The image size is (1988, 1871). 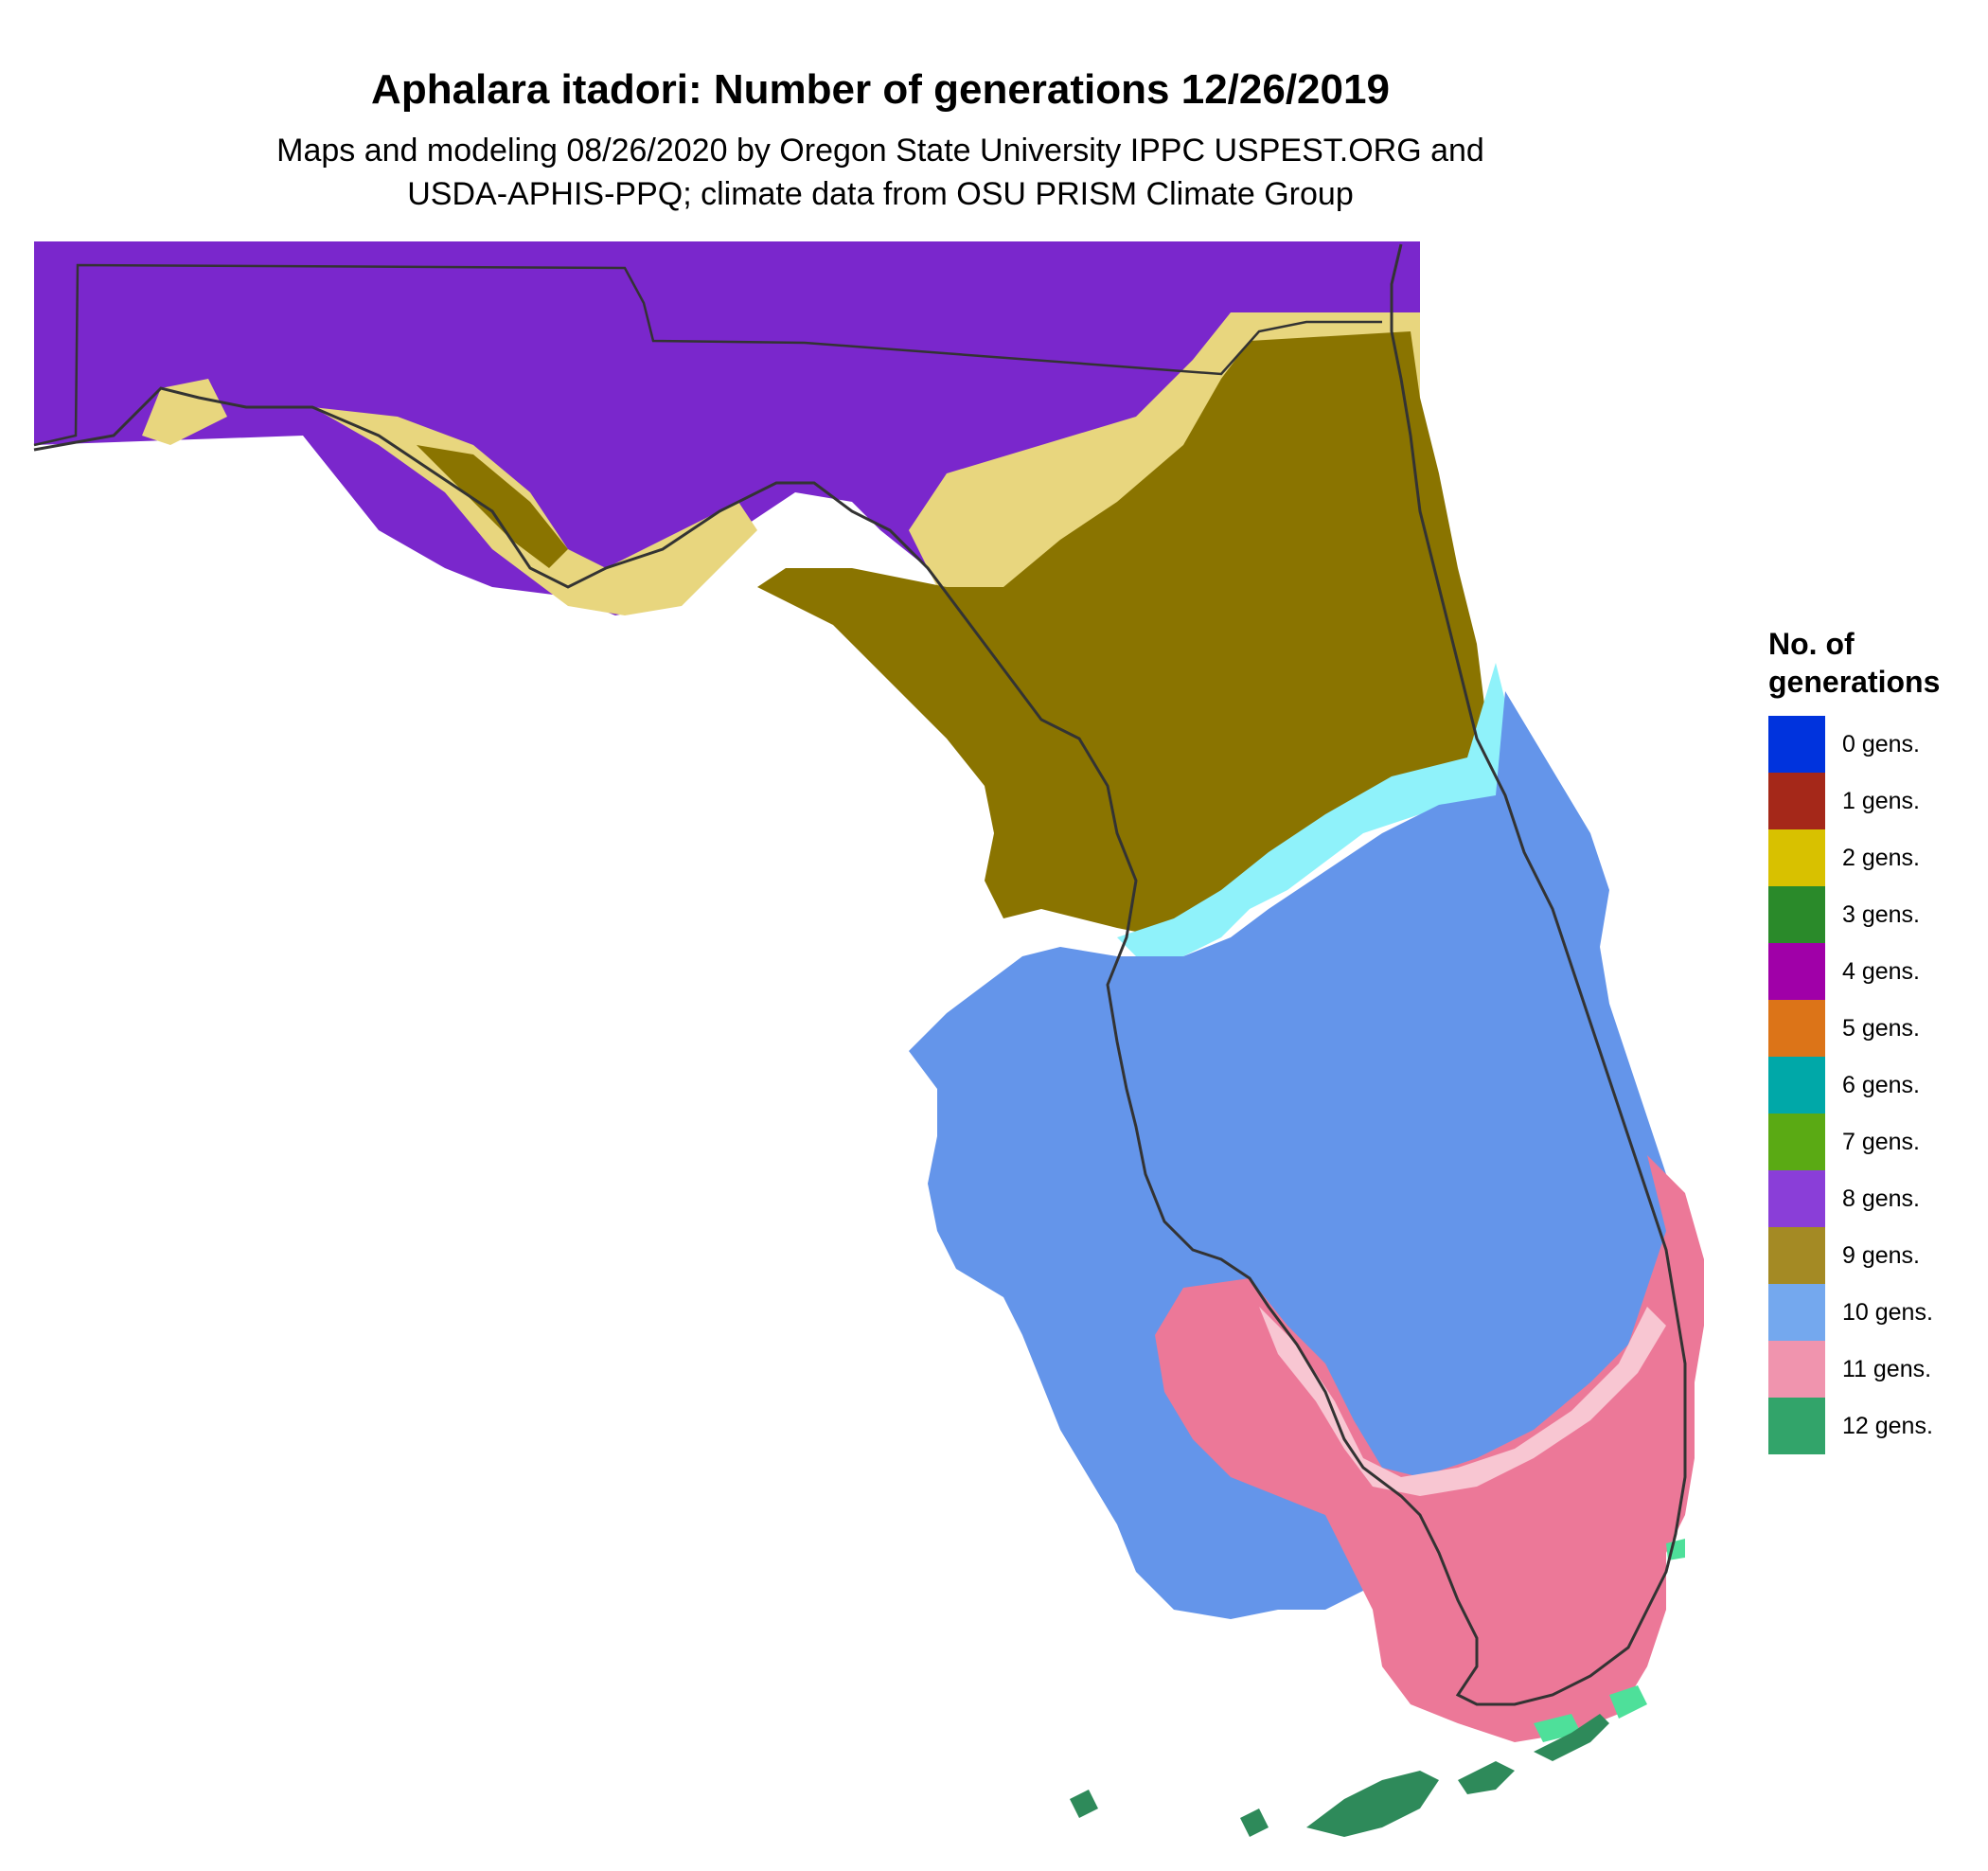 What do you see at coordinates (1877, 663) in the screenshot?
I see `legend-title: No. of generations` at bounding box center [1877, 663].